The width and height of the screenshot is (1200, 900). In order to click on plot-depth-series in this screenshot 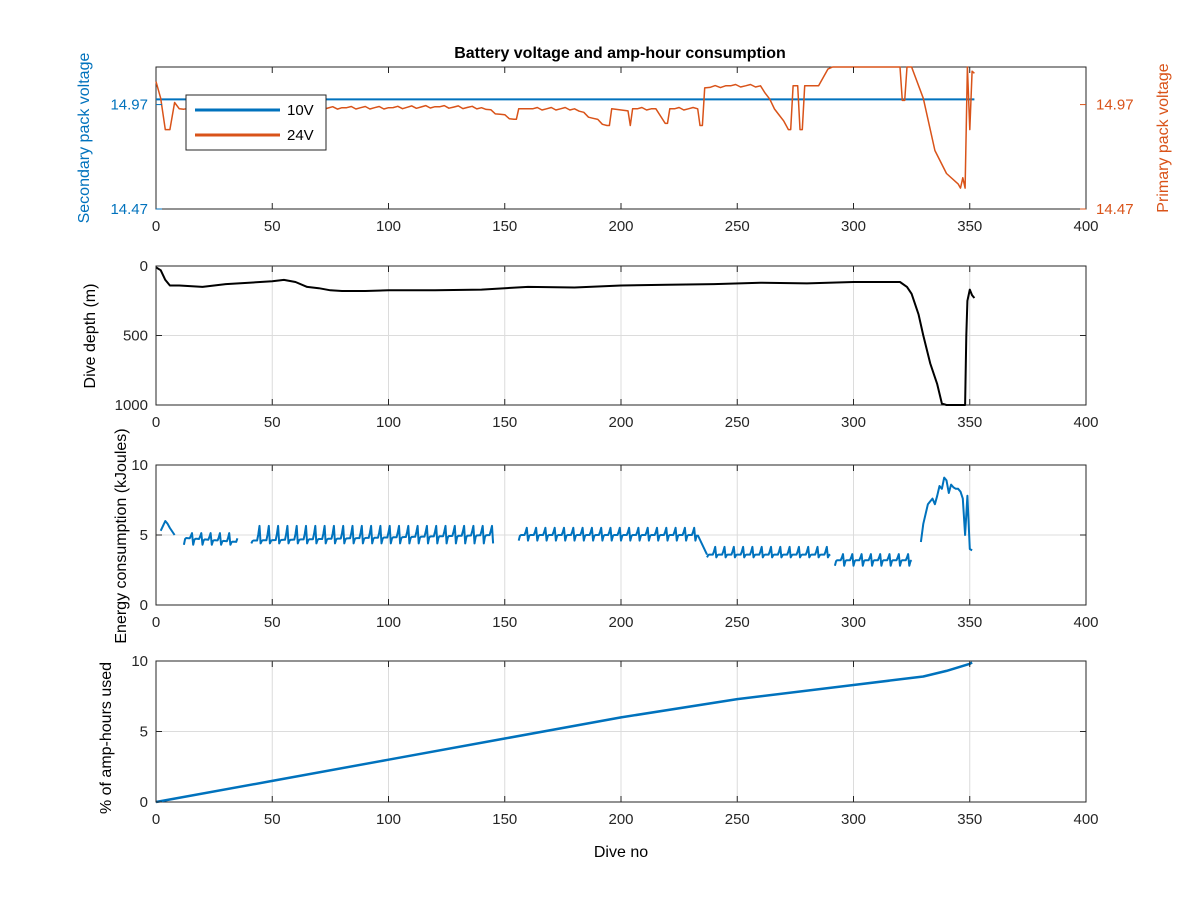, I will do `click(565, 336)`.